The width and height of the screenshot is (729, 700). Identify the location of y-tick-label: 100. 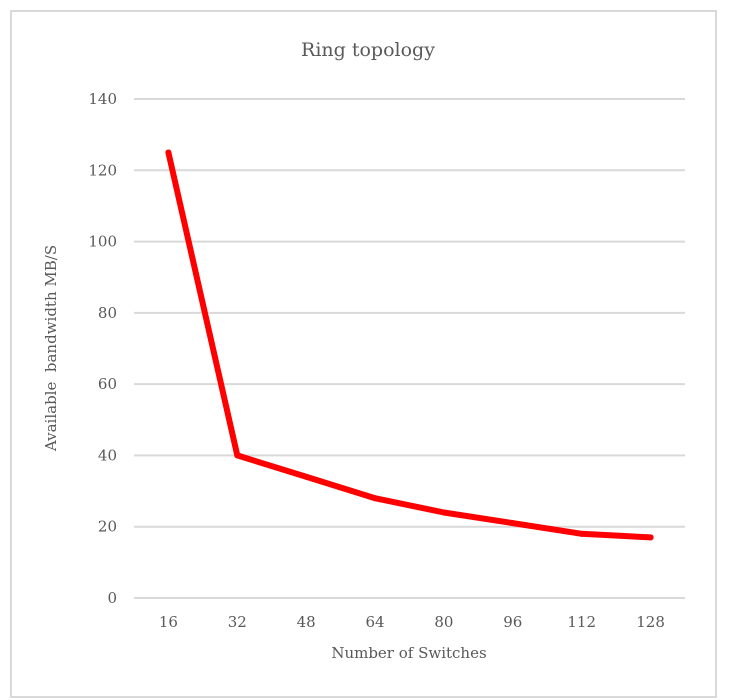
(102, 242).